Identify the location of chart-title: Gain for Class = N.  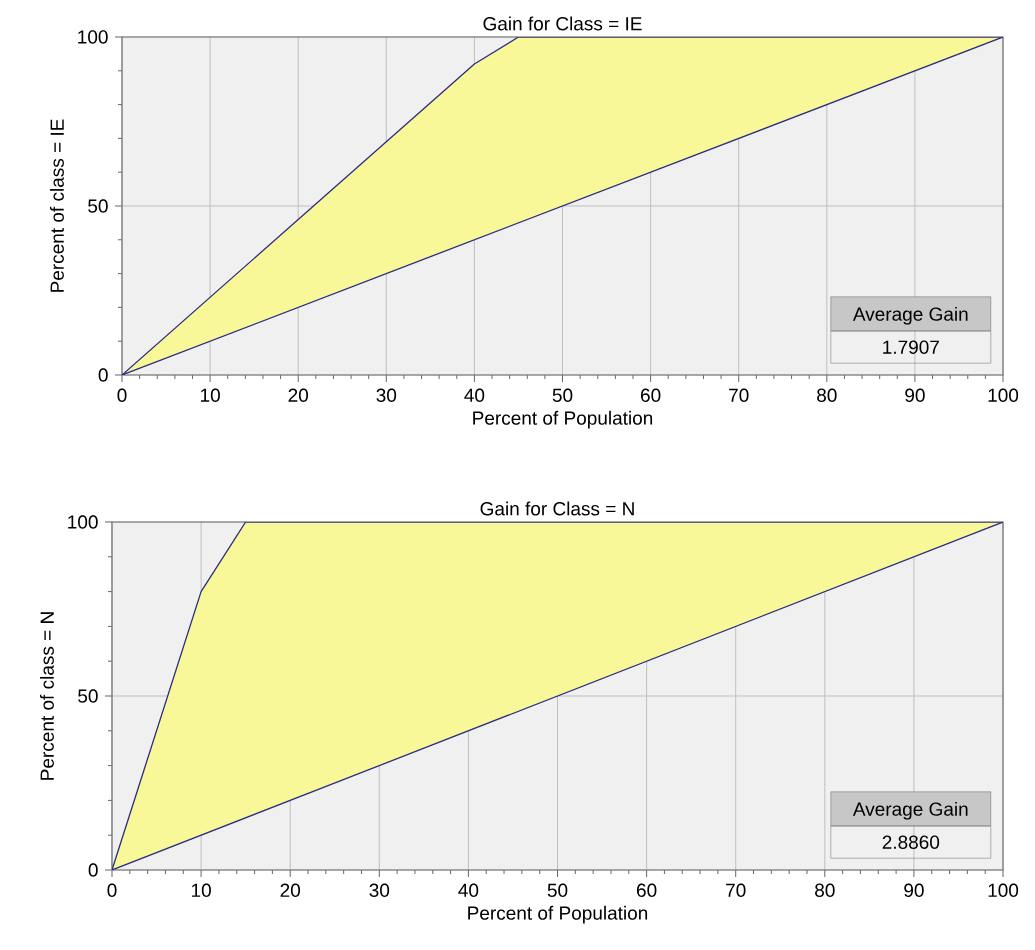
(557, 508).